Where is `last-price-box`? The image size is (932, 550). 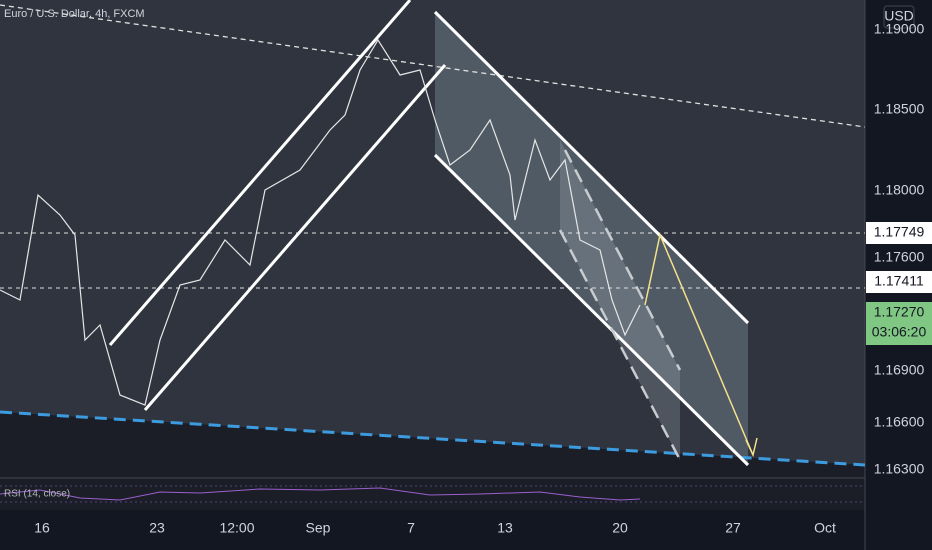 last-price-box is located at coordinates (899, 323).